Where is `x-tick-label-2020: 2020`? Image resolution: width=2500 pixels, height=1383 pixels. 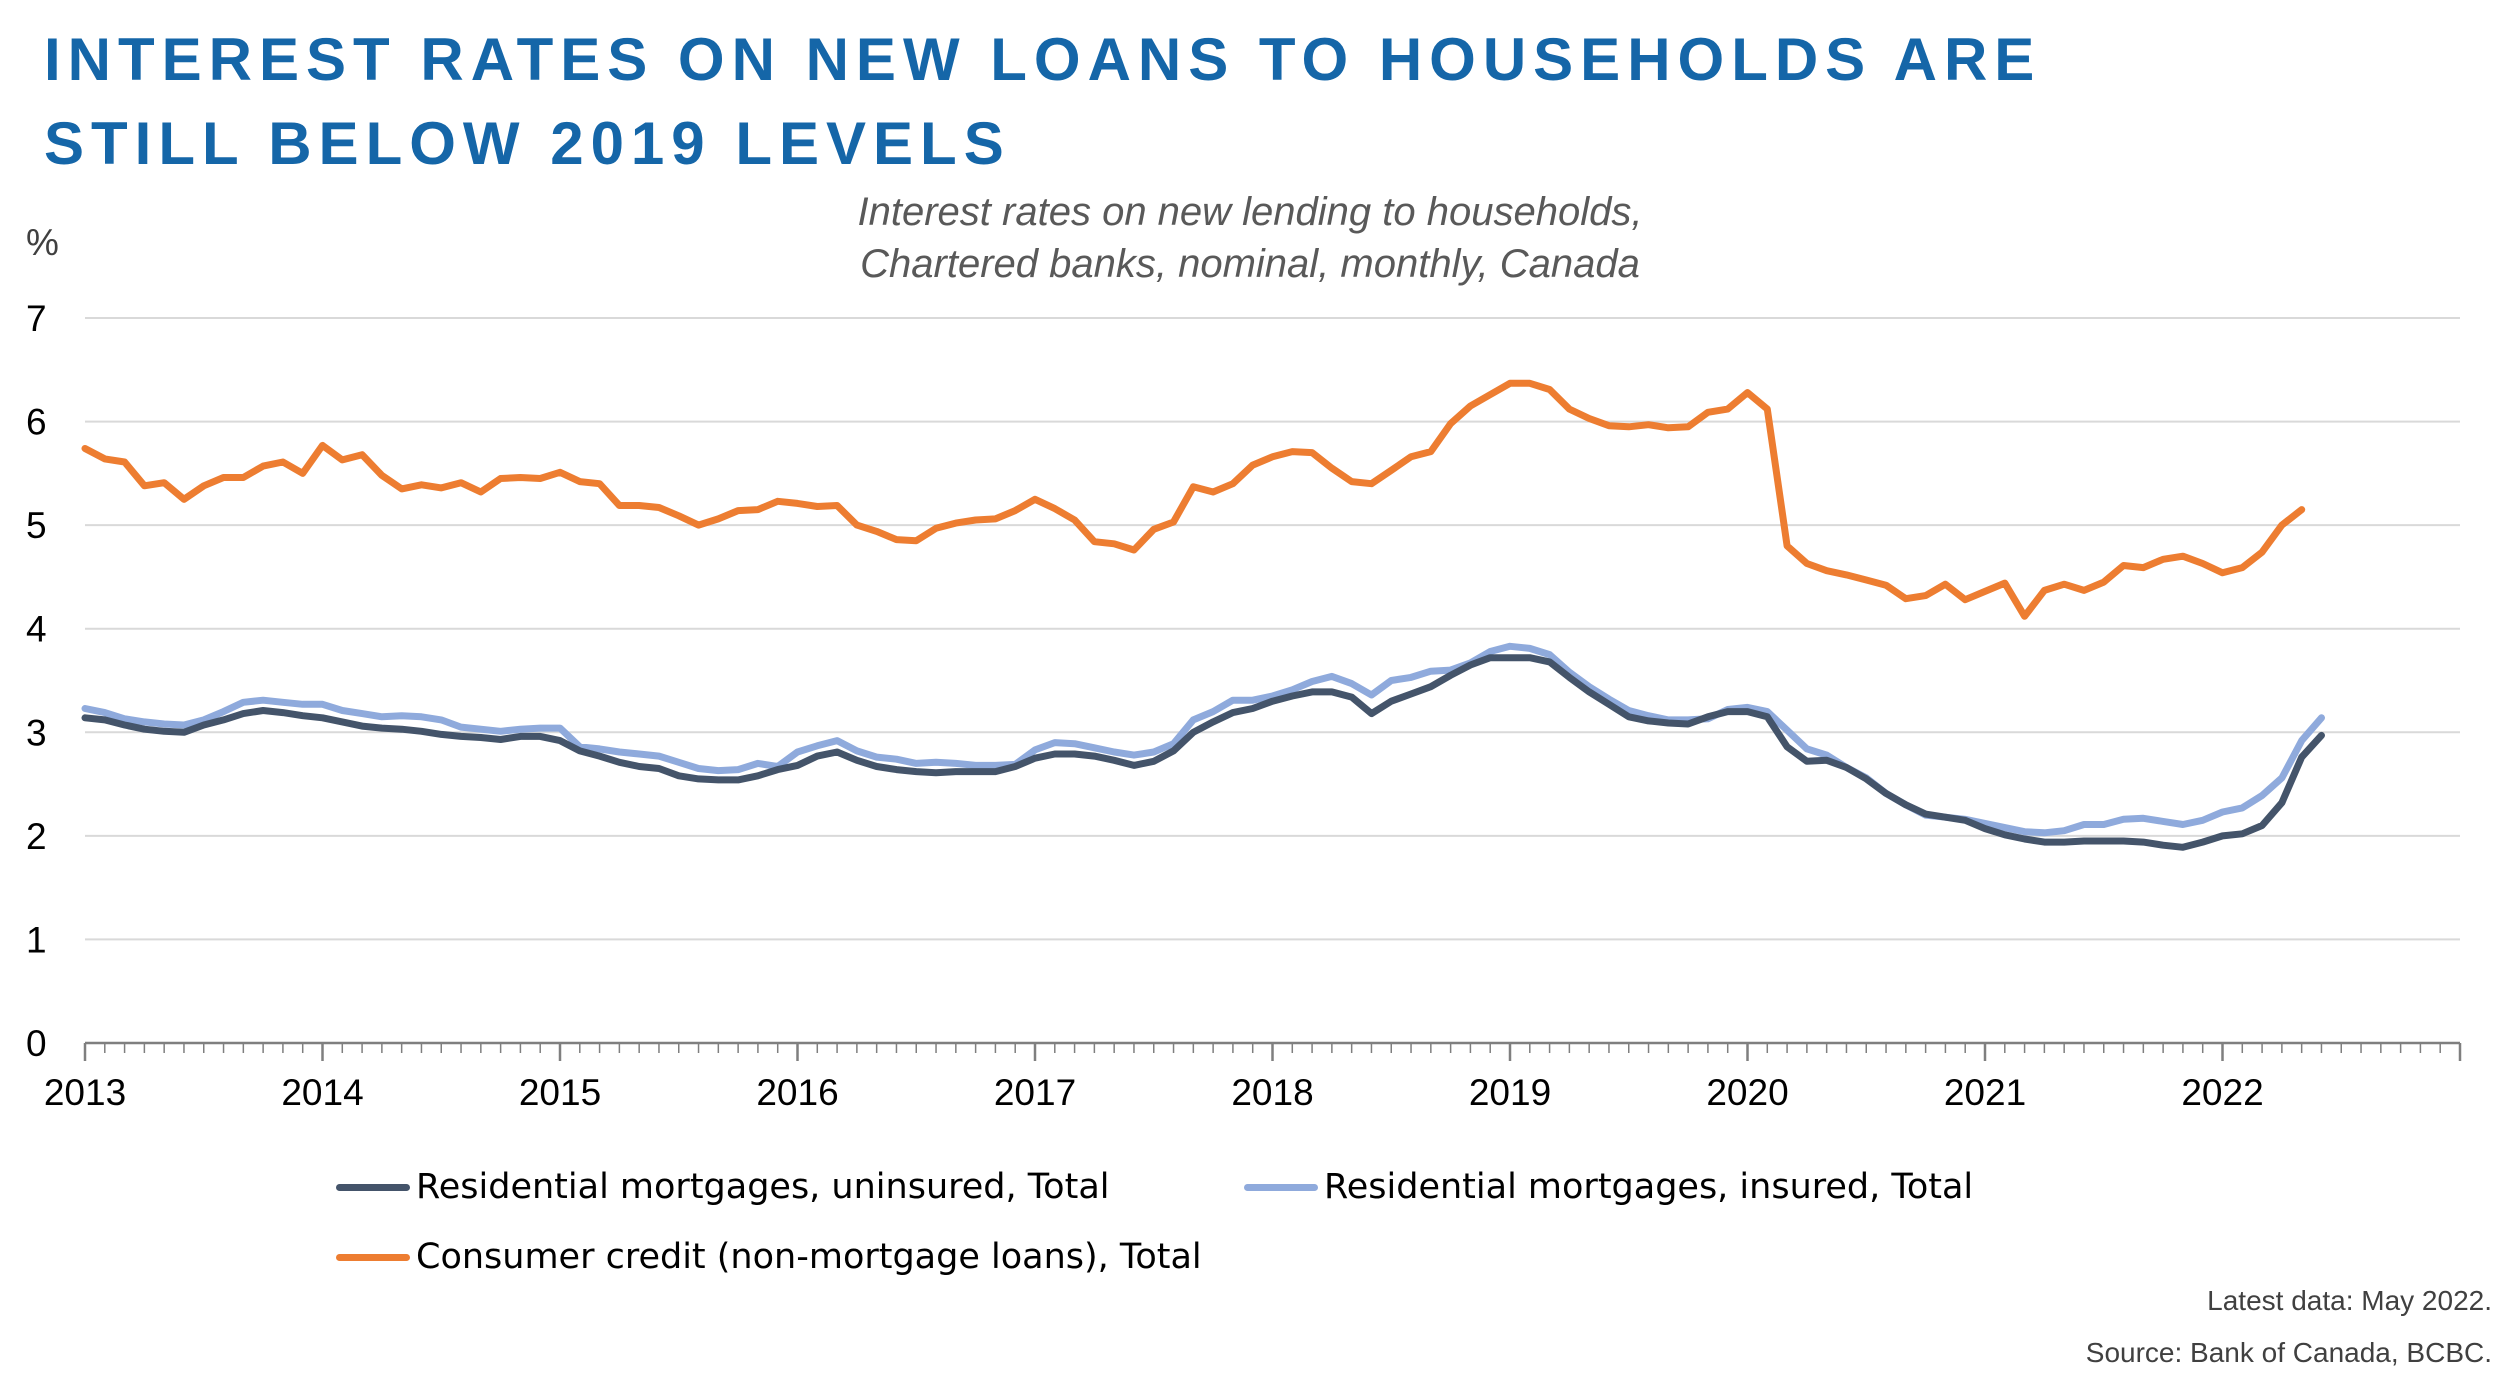
x-tick-label-2020: 2020 is located at coordinates (1747, 1092).